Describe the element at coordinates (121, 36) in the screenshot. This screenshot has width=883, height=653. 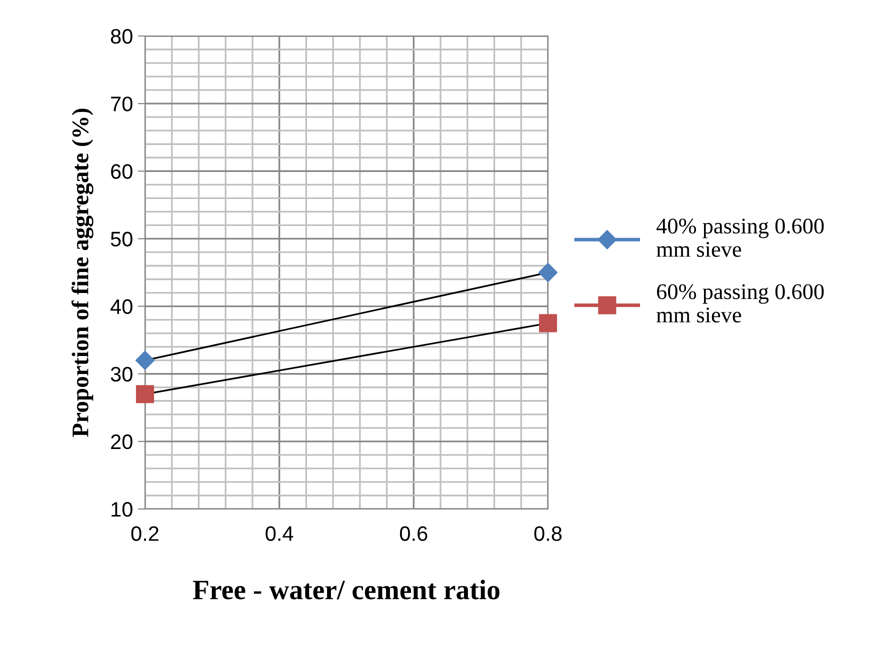
I see `y-tick-label: 80` at that location.